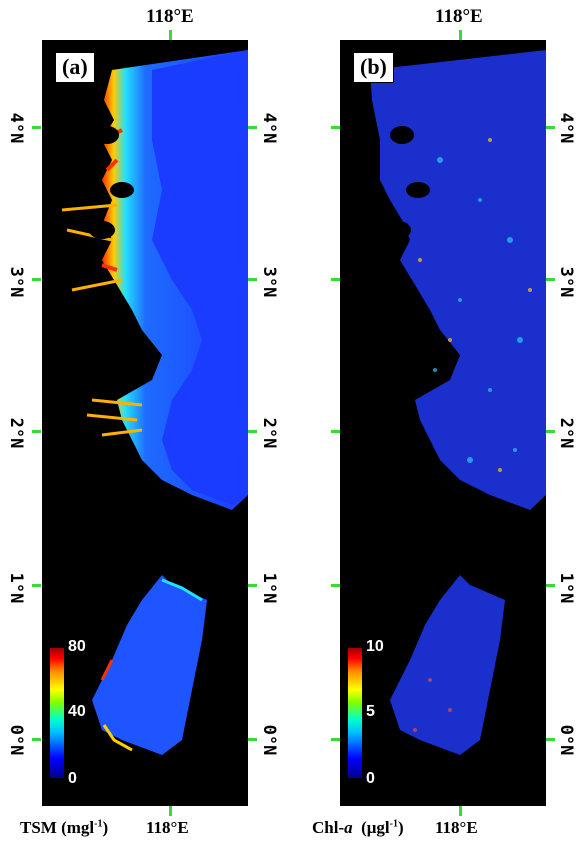 The height and width of the screenshot is (849, 579). What do you see at coordinates (16, 282) in the screenshot?
I see `lat-label-3n-left: 3°N` at bounding box center [16, 282].